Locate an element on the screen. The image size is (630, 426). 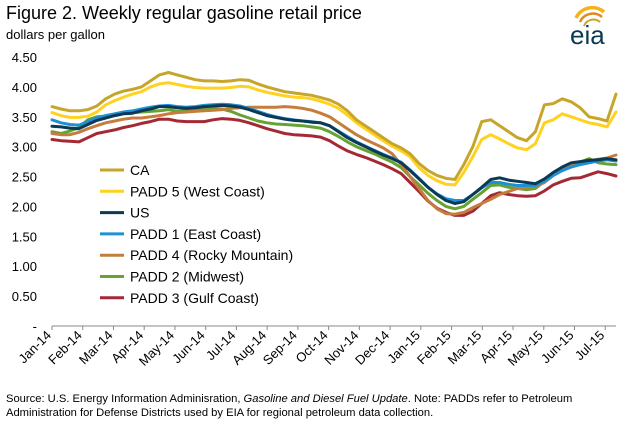
y-tick-label: 2.00 is located at coordinates (24, 206).